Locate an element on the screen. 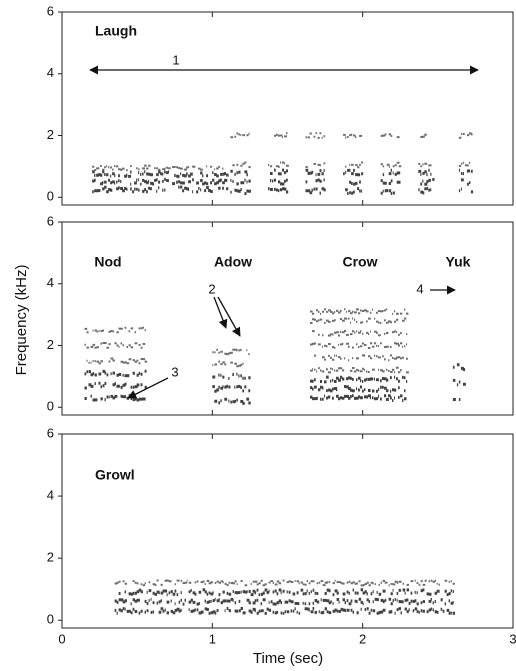 Image resolution: width=516 pixels, height=671 pixels. call-label: Yuk is located at coordinates (458, 262).